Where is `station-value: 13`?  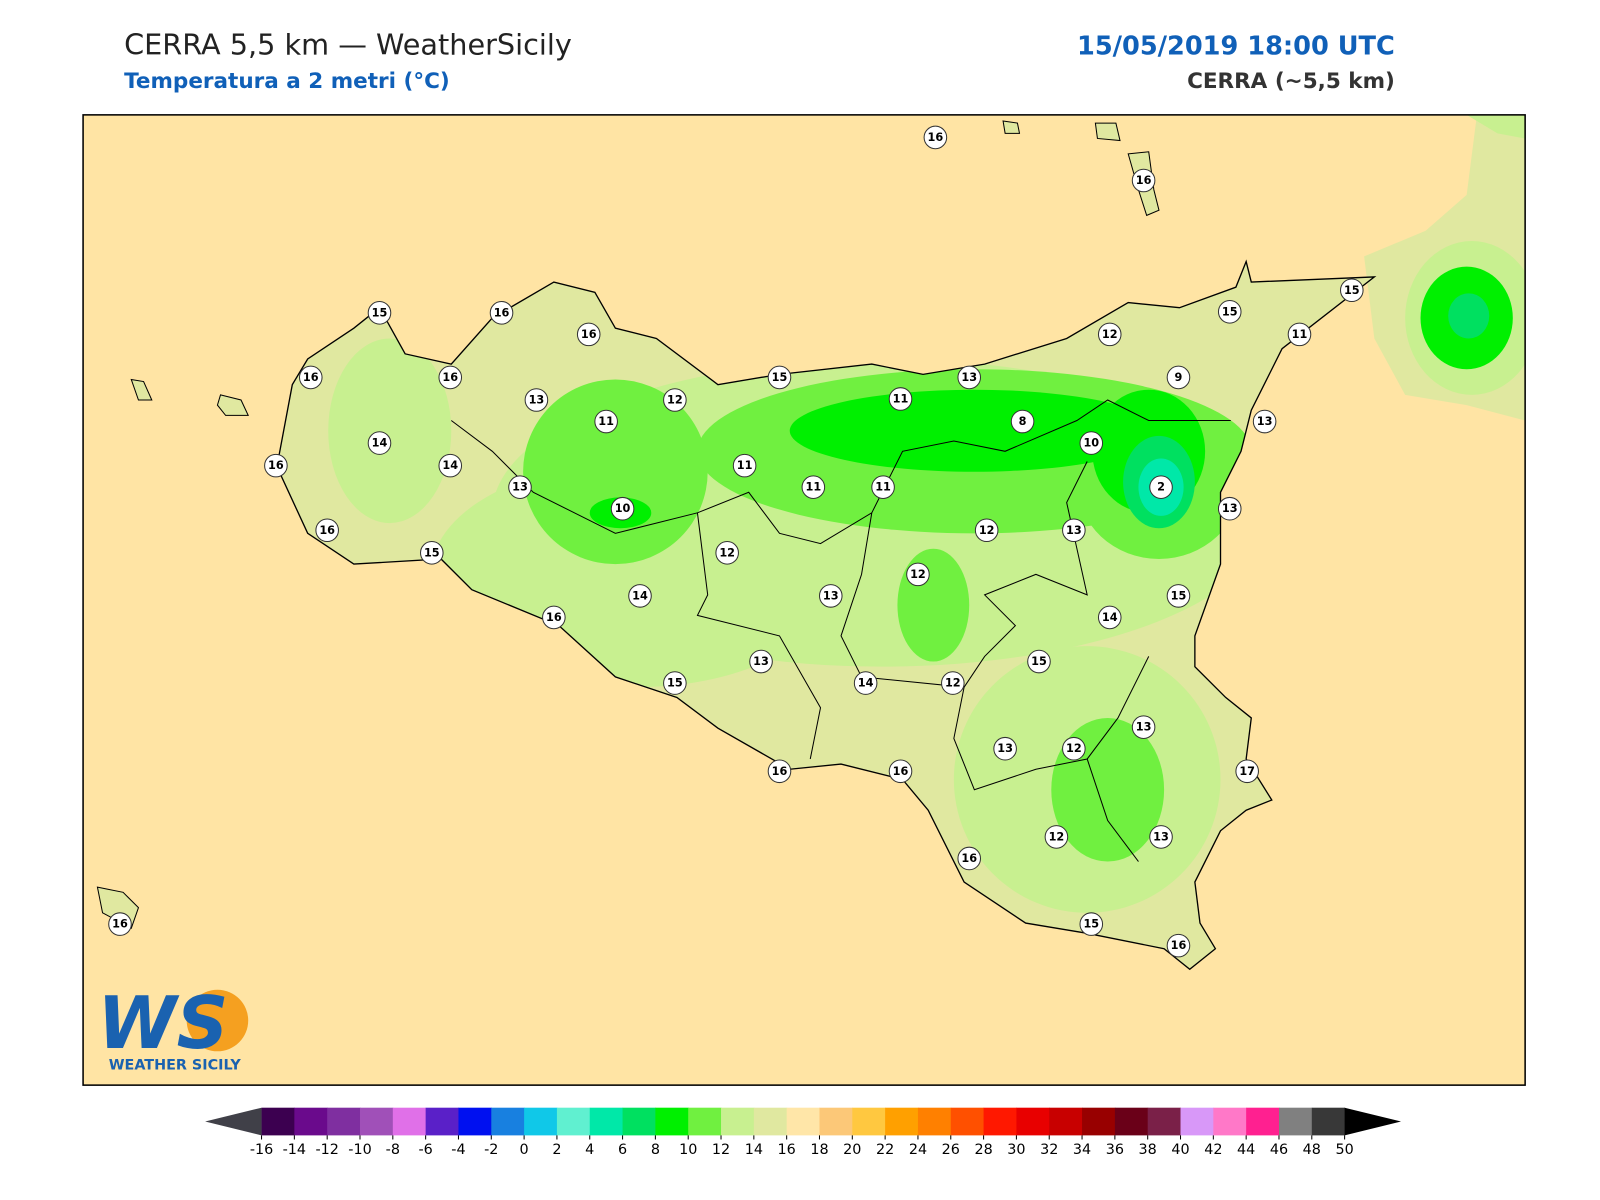 station-value: 13 is located at coordinates (1265, 421).